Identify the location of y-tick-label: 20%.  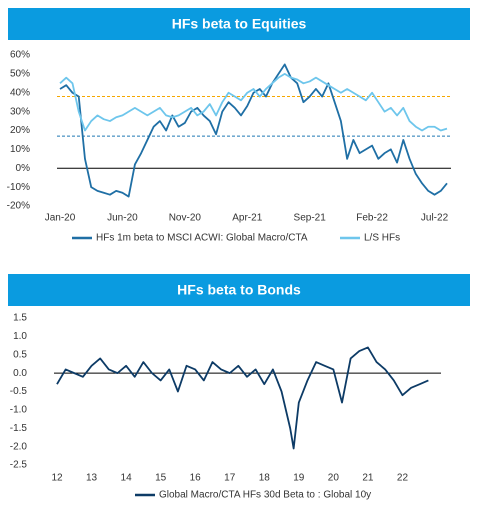
(20, 130).